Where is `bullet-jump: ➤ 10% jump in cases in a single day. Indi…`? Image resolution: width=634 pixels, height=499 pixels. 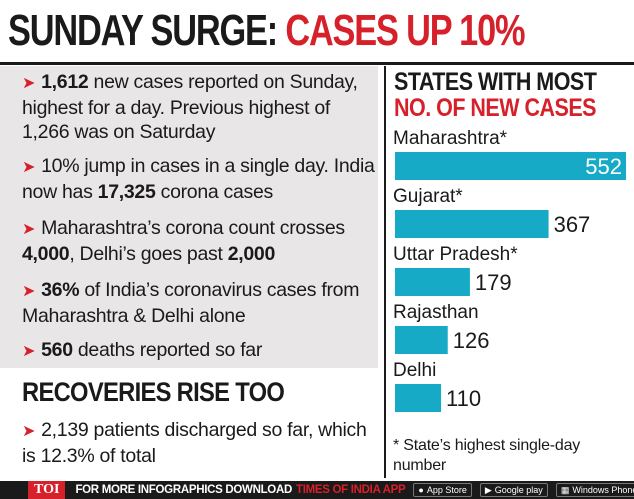
bullet-jump: ➤ 10% jump in cases in a single day. Indi… is located at coordinates (200, 179).